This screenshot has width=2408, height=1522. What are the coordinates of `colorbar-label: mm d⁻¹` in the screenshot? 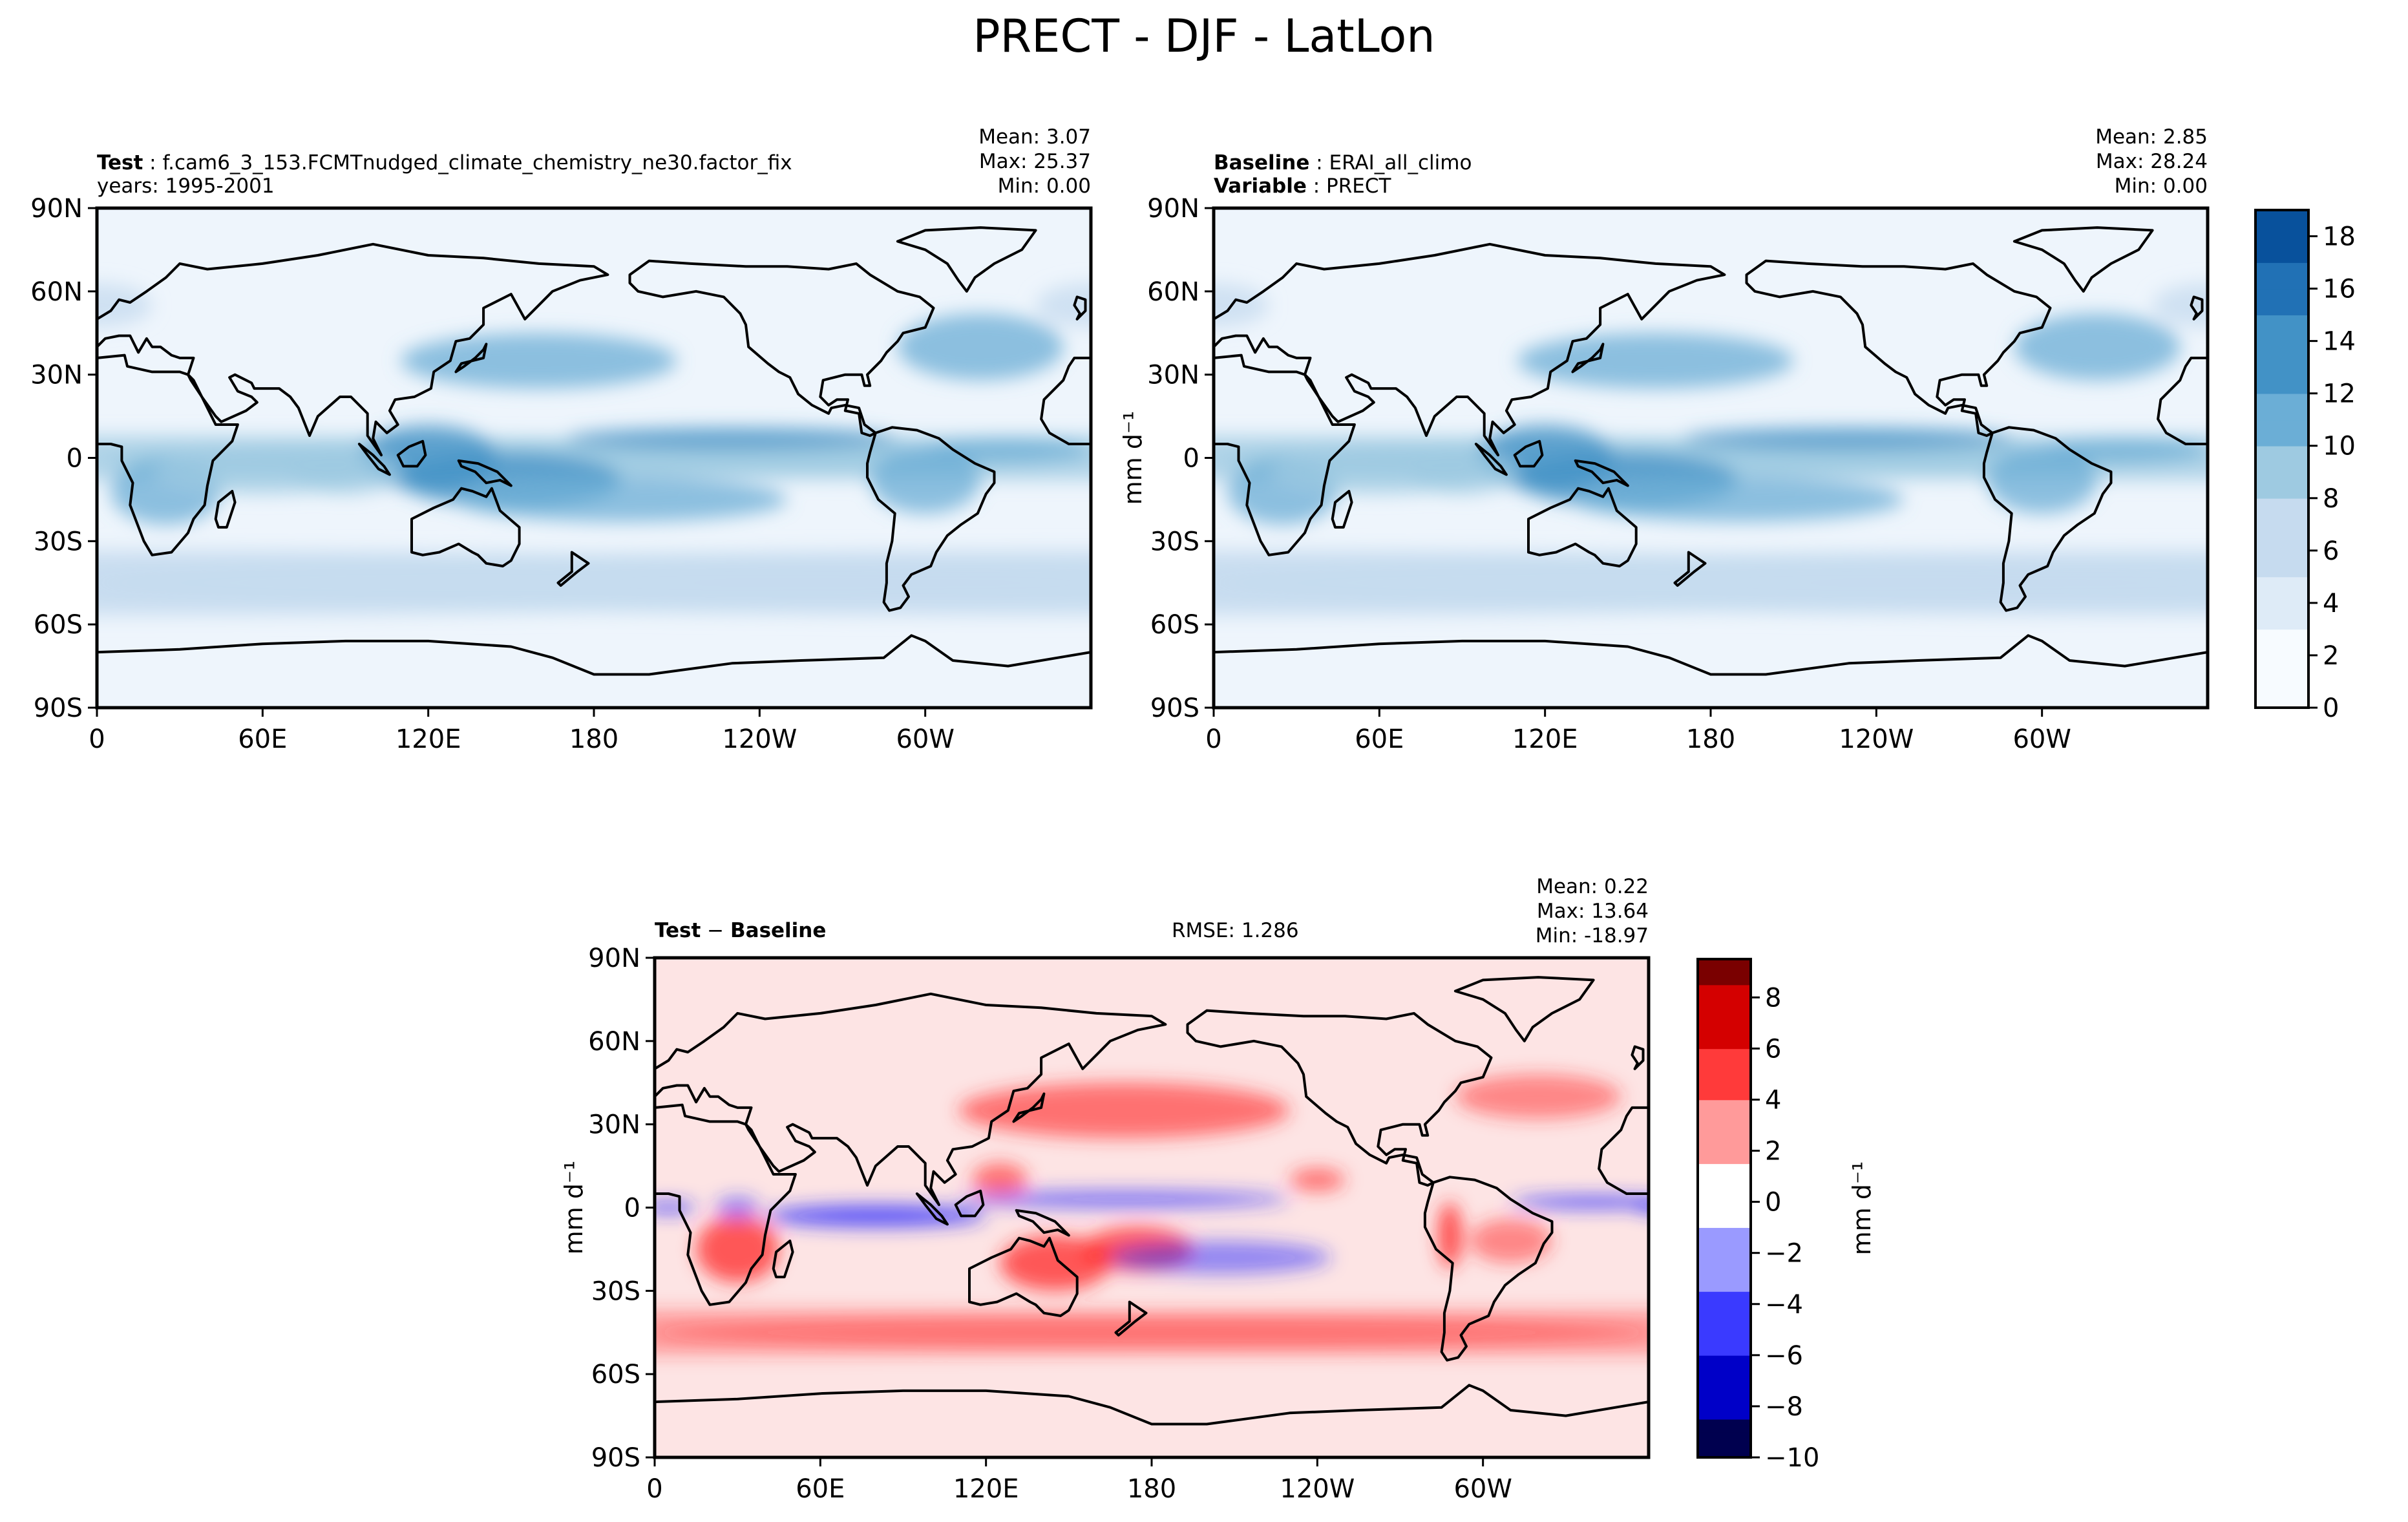 It's located at (2406, 459).